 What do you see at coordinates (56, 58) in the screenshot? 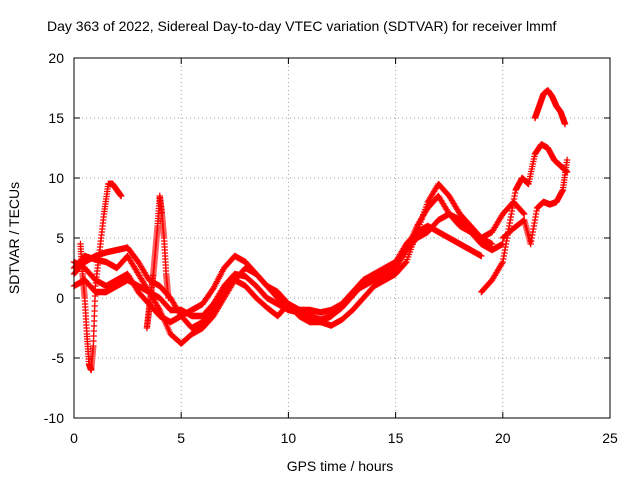
I see `y-tick-label: 20` at bounding box center [56, 58].